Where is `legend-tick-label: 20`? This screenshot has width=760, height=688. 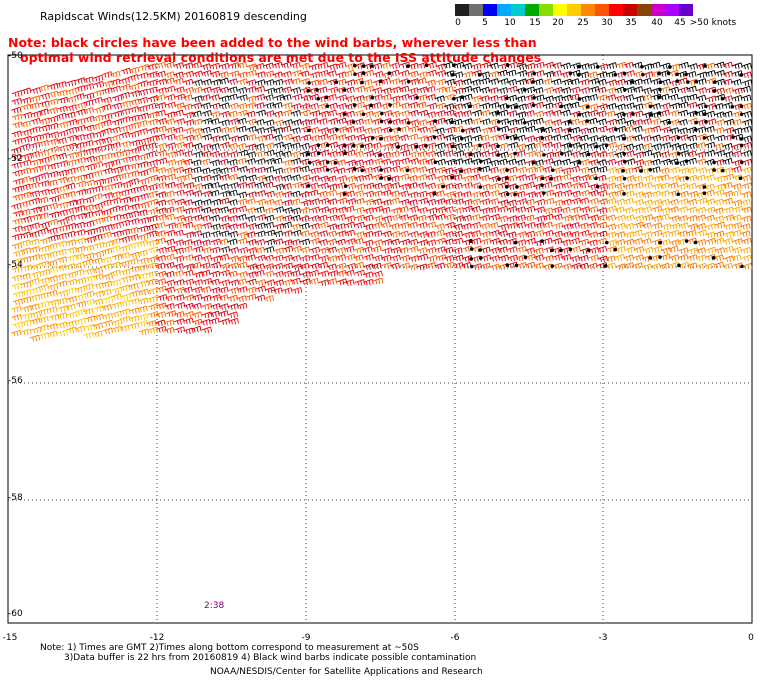 legend-tick-label: 20 is located at coordinates (558, 23).